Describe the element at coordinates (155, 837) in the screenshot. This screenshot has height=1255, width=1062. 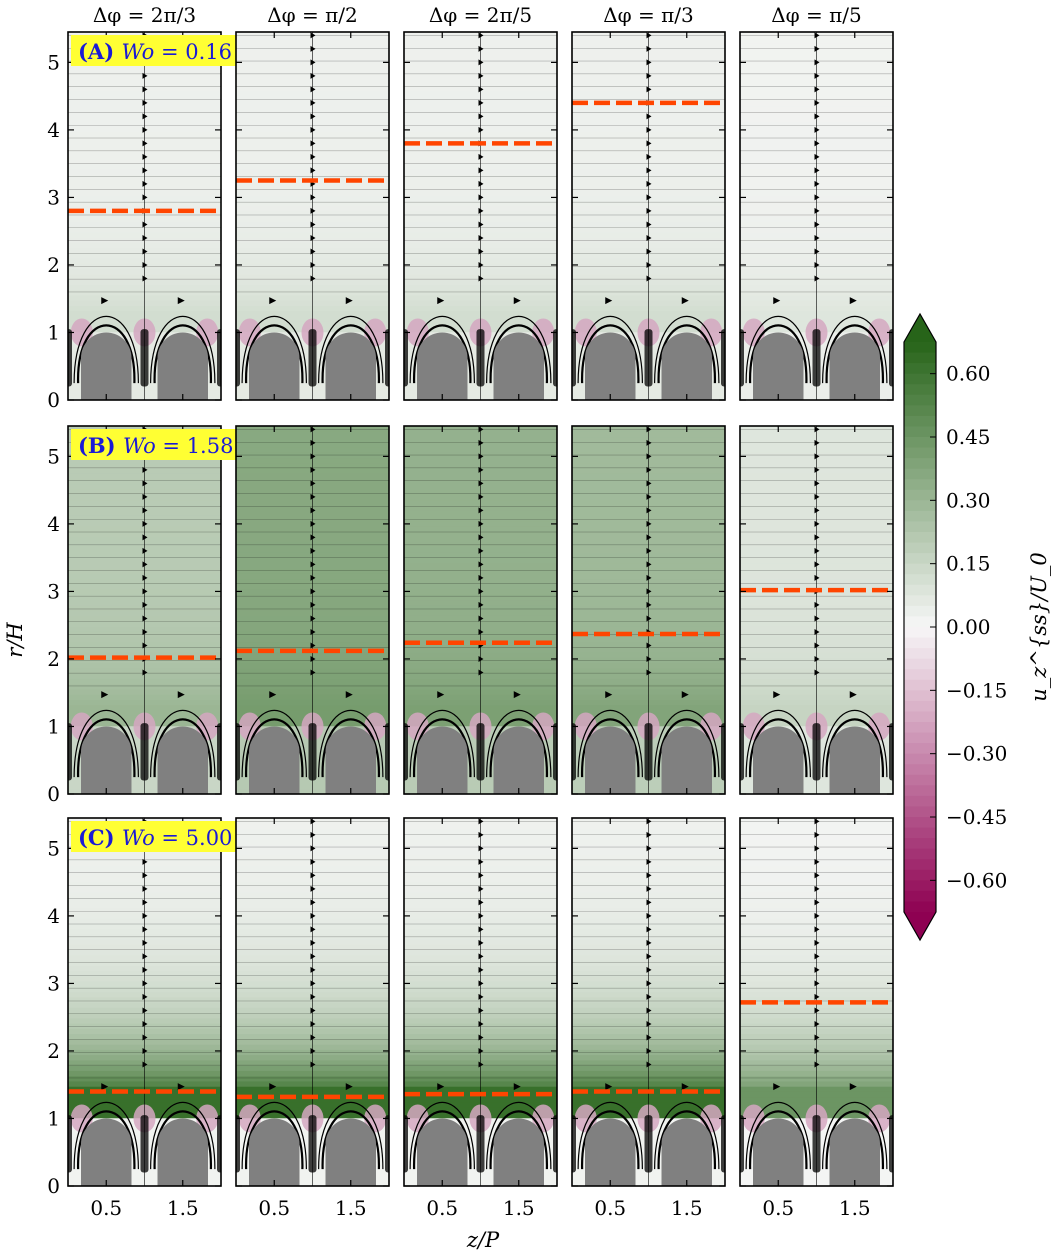
I see `row-label: (C) Wo = 5.00` at that location.